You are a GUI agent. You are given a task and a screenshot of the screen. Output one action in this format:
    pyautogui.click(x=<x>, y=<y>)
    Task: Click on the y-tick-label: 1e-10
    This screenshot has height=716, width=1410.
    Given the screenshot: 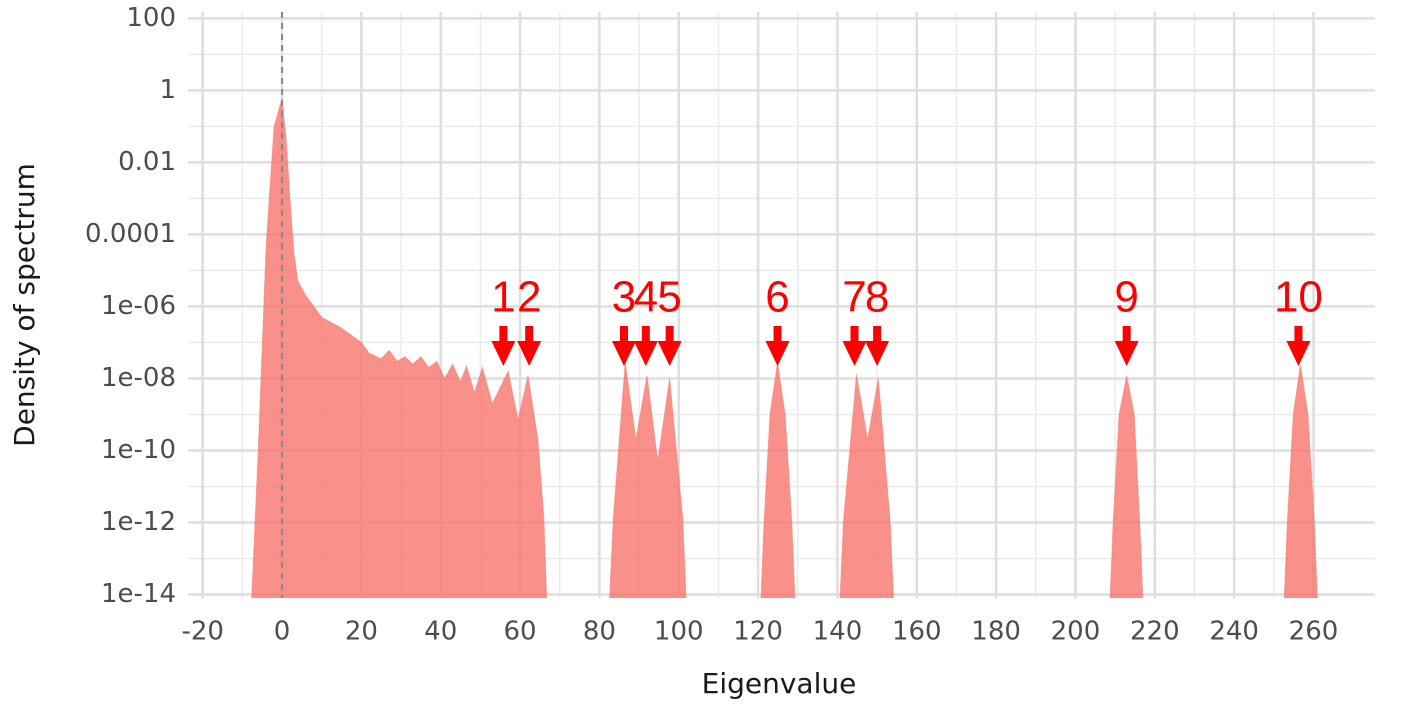 What is the action you would take?
    pyautogui.click(x=138, y=450)
    